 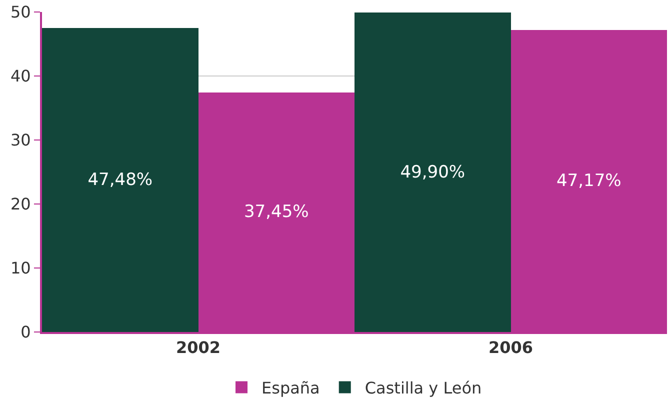 I want to click on legend-label: España, so click(x=291, y=388).